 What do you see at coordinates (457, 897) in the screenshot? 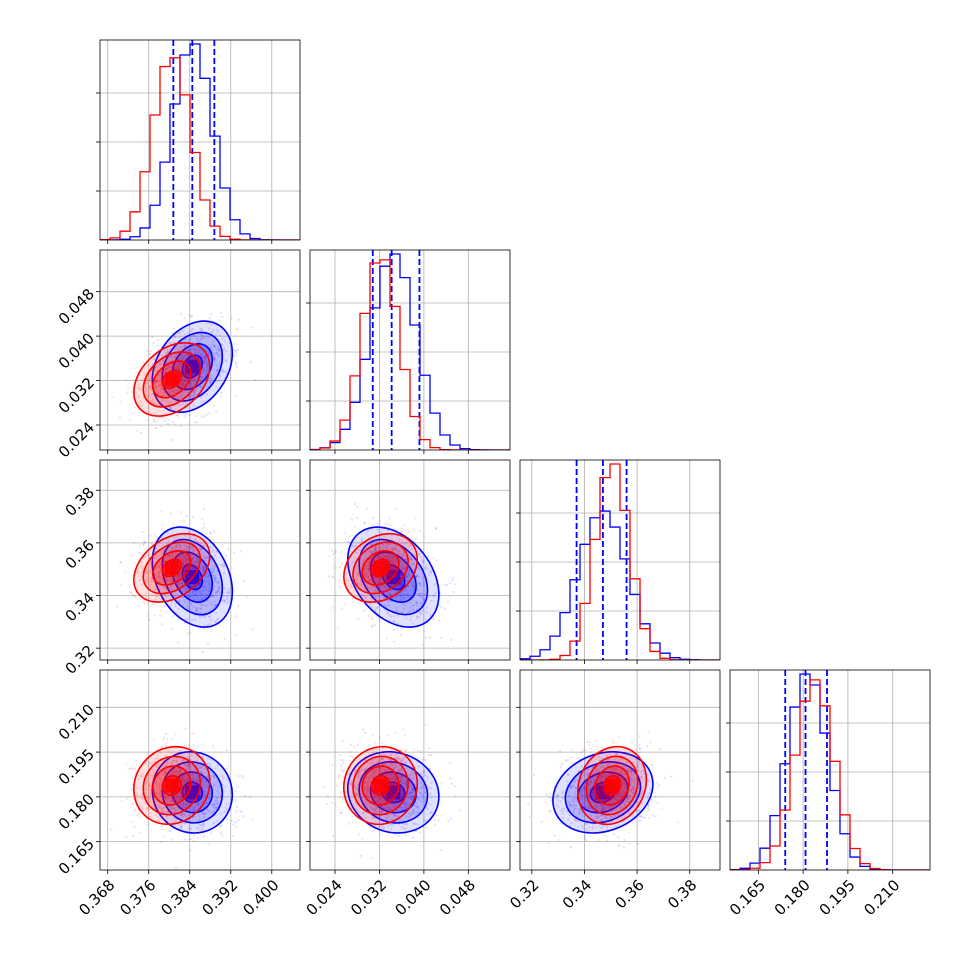
I see `x-tick-label: 0.048` at bounding box center [457, 897].